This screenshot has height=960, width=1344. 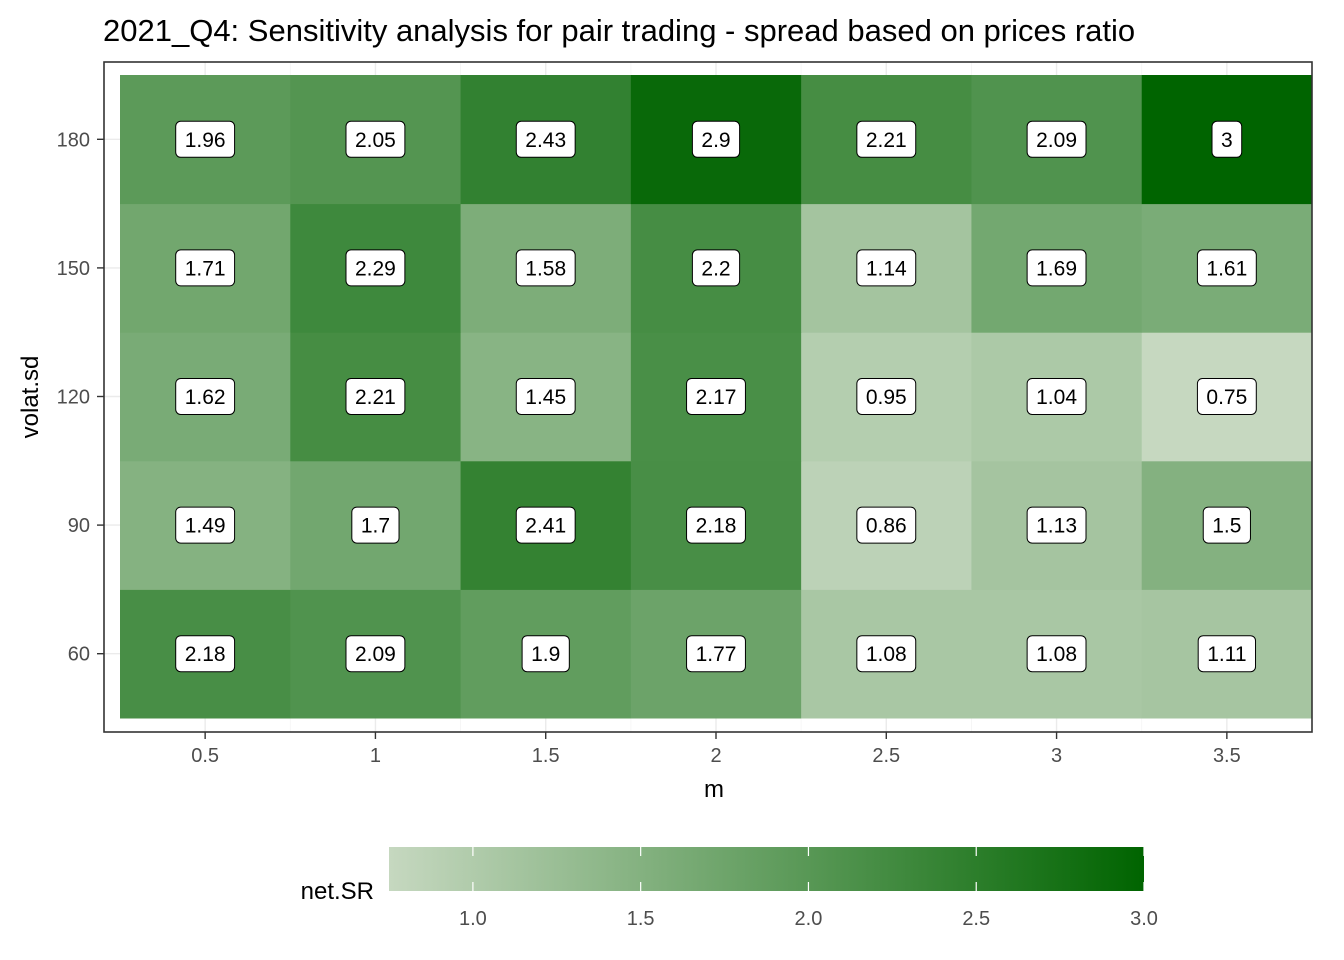 I want to click on cell-value-label: 0.95, so click(x=886, y=397).